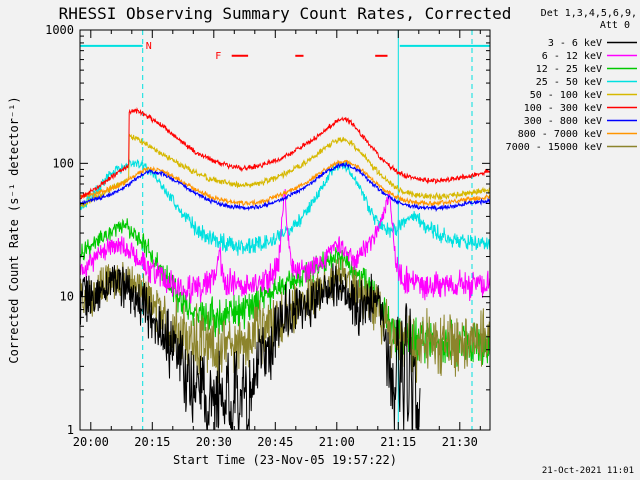 Image resolution: width=640 pixels, height=480 pixels. Describe the element at coordinates (14, 229) in the screenshot. I see `y-axis-label: Corrected Count Rate (s⁻¹ detector⁻¹)` at that location.